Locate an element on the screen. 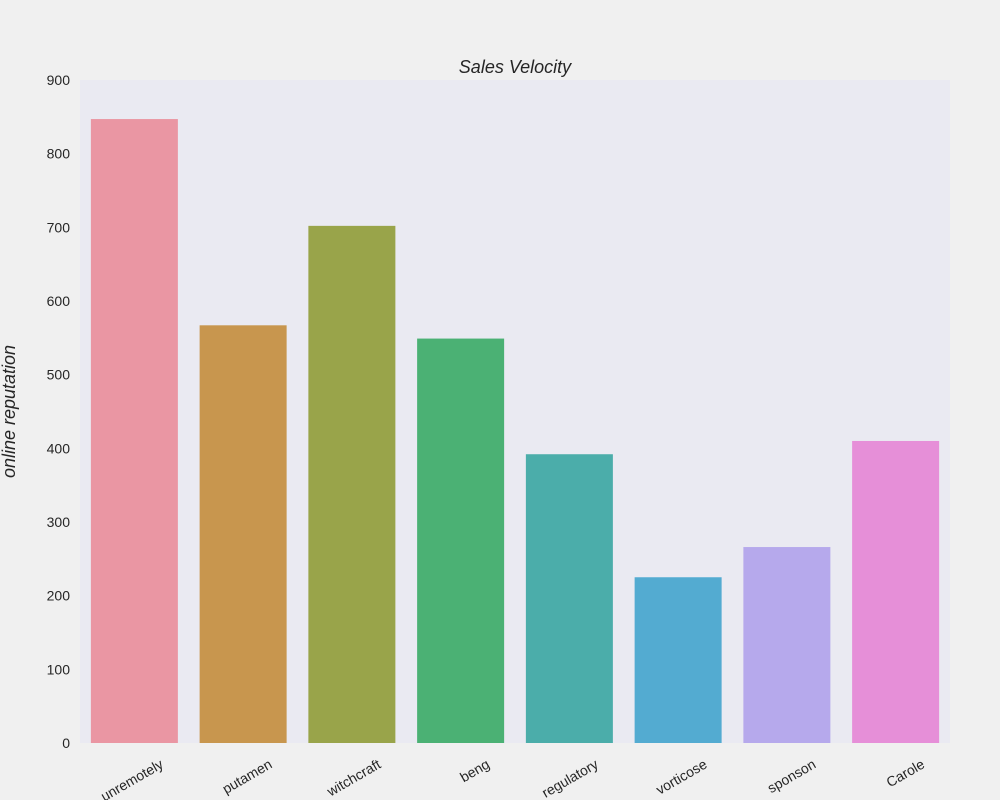 Image resolution: width=1000 pixels, height=800 pixels. y-axis-label: online reputation is located at coordinates (9, 411).